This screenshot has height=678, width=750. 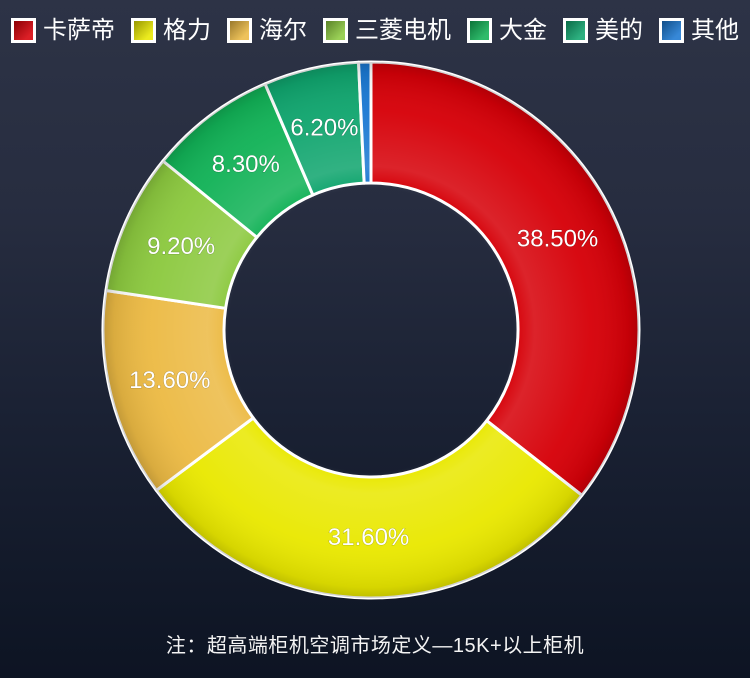 What do you see at coordinates (246, 164) in the screenshot?
I see `slice-label-4: 8.30%` at bounding box center [246, 164].